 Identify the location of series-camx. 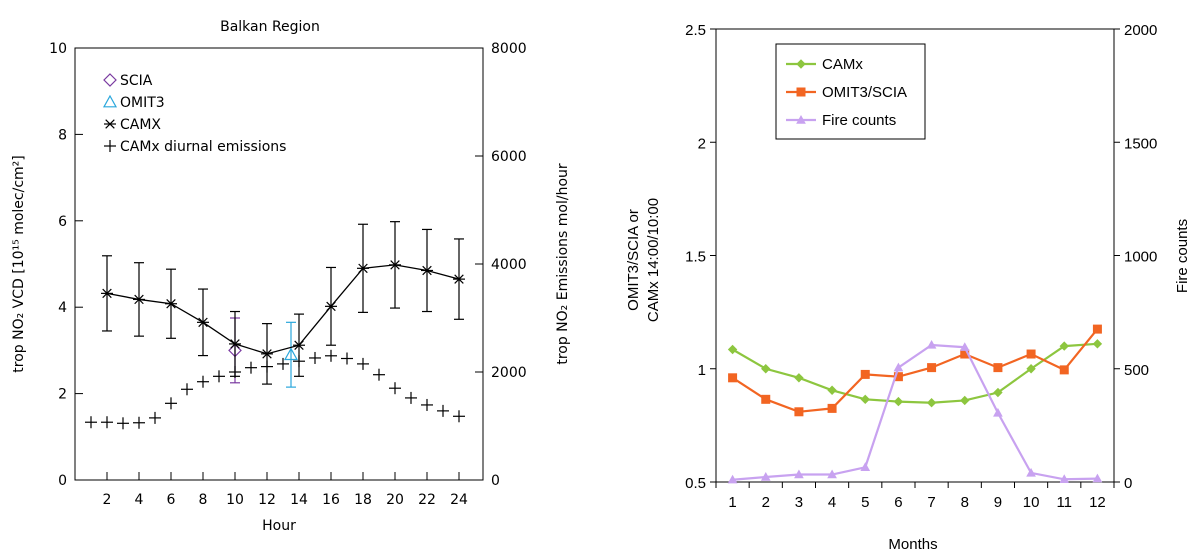
(915, 373).